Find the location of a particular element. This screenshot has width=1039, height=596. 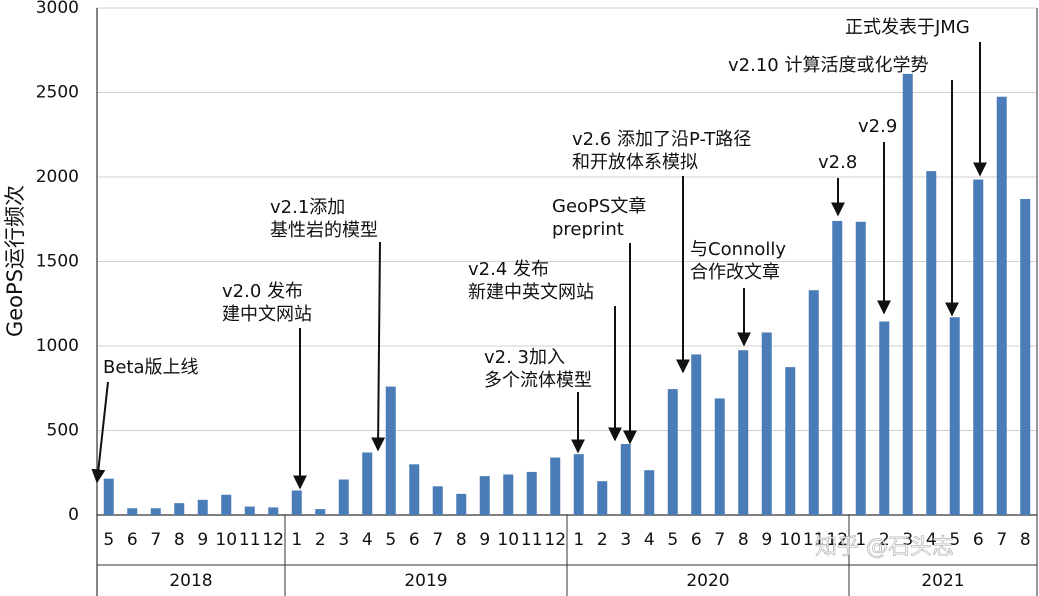

annotation: v2.1添加 is located at coordinates (307, 207).